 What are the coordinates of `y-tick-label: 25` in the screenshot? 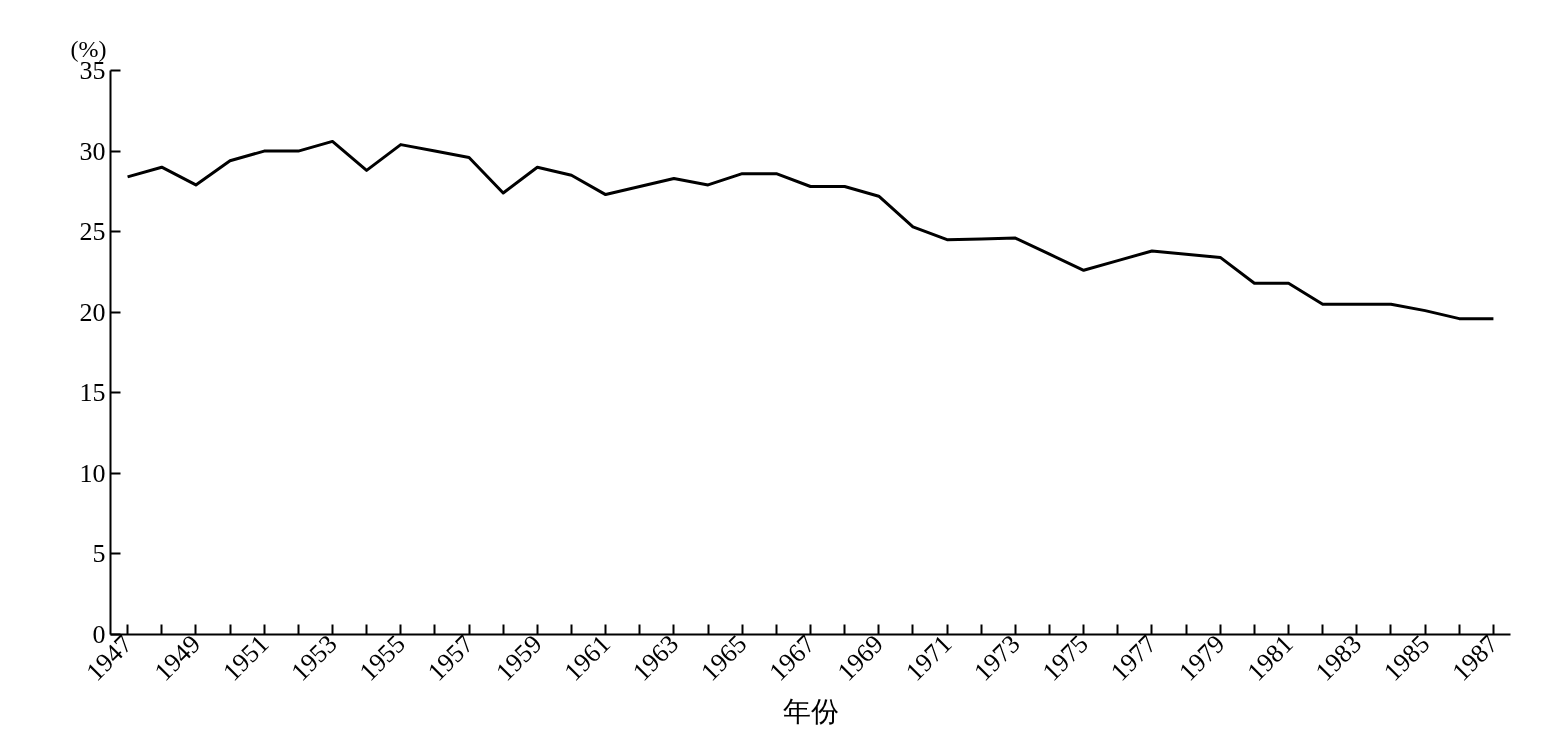 It's located at (92, 232).